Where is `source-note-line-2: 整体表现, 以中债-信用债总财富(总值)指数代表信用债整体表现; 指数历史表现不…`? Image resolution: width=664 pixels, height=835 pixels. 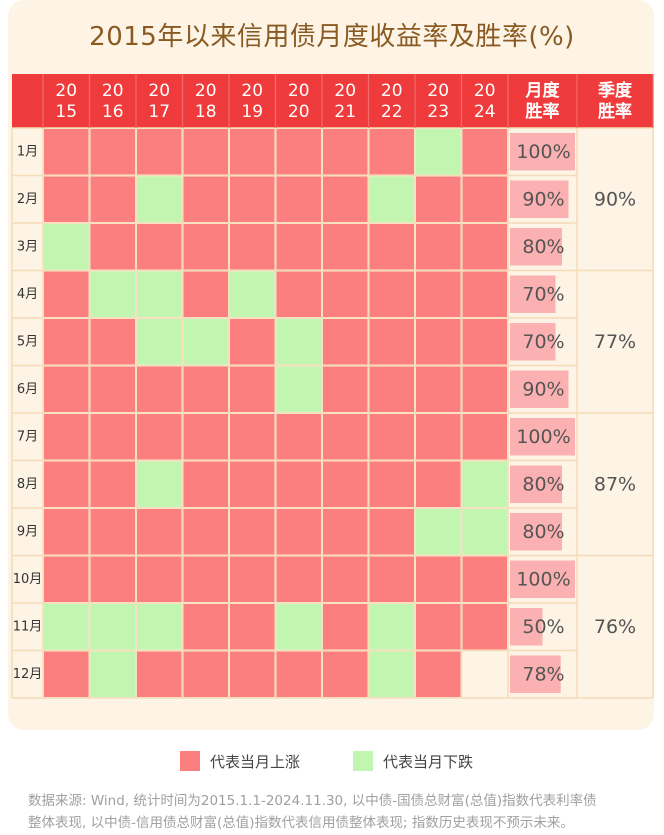
source-note-line-2: 整体表现, 以中债-信用债总财富(总值)指数代表信用债整体表现; 指数历史表现不… is located at coordinates (301, 823).